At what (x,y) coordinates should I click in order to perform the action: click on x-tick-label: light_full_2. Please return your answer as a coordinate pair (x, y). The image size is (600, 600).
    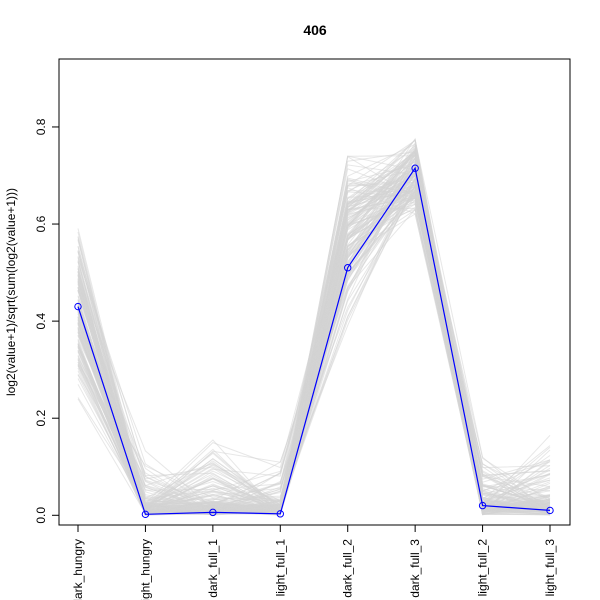
    Looking at the image, I should click on (483, 568).